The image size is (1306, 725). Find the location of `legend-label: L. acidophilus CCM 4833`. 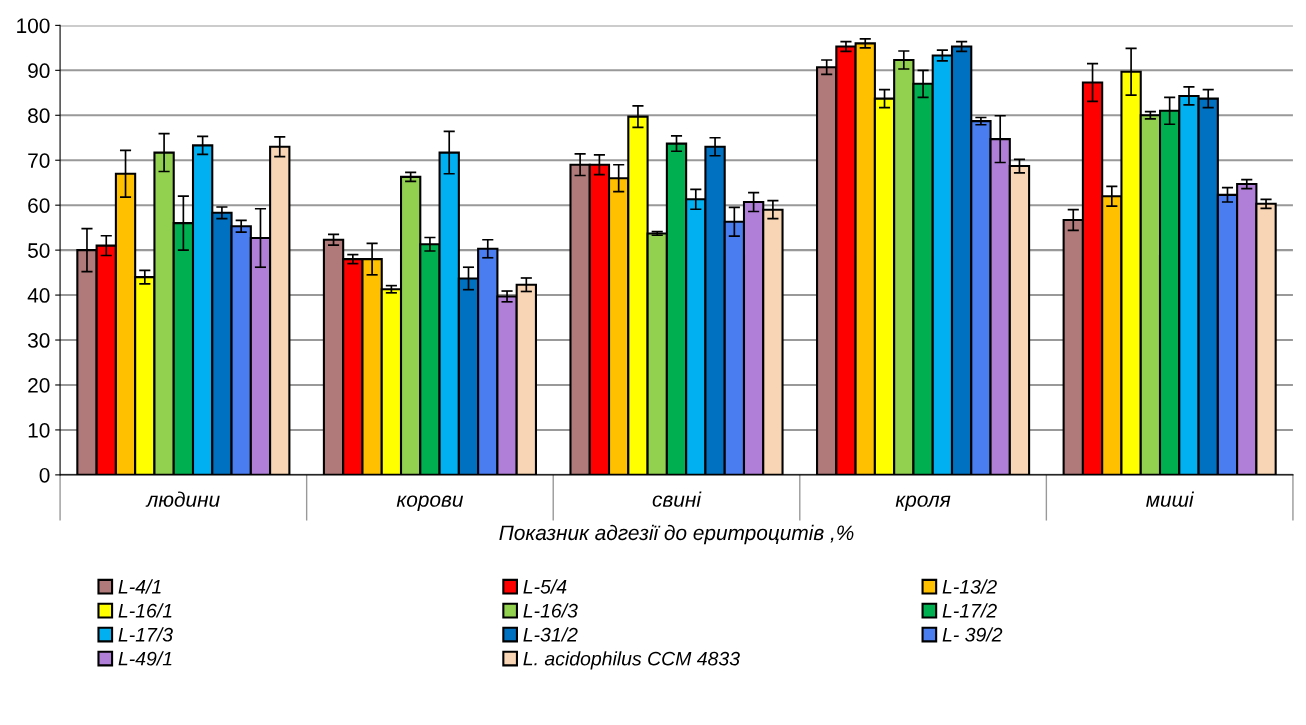

legend-label: L. acidophilus CCM 4833 is located at coordinates (631, 660).